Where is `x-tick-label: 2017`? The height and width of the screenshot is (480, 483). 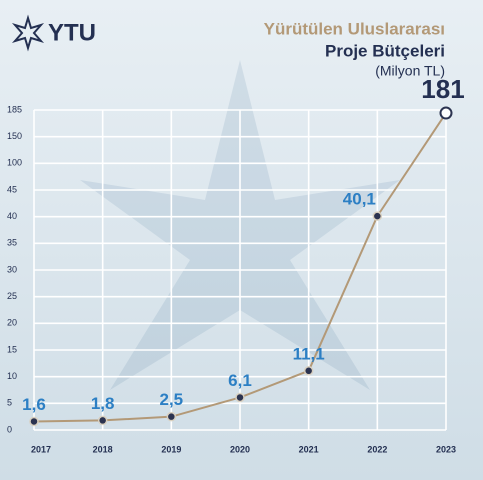
x-tick-label: 2017 is located at coordinates (41, 449).